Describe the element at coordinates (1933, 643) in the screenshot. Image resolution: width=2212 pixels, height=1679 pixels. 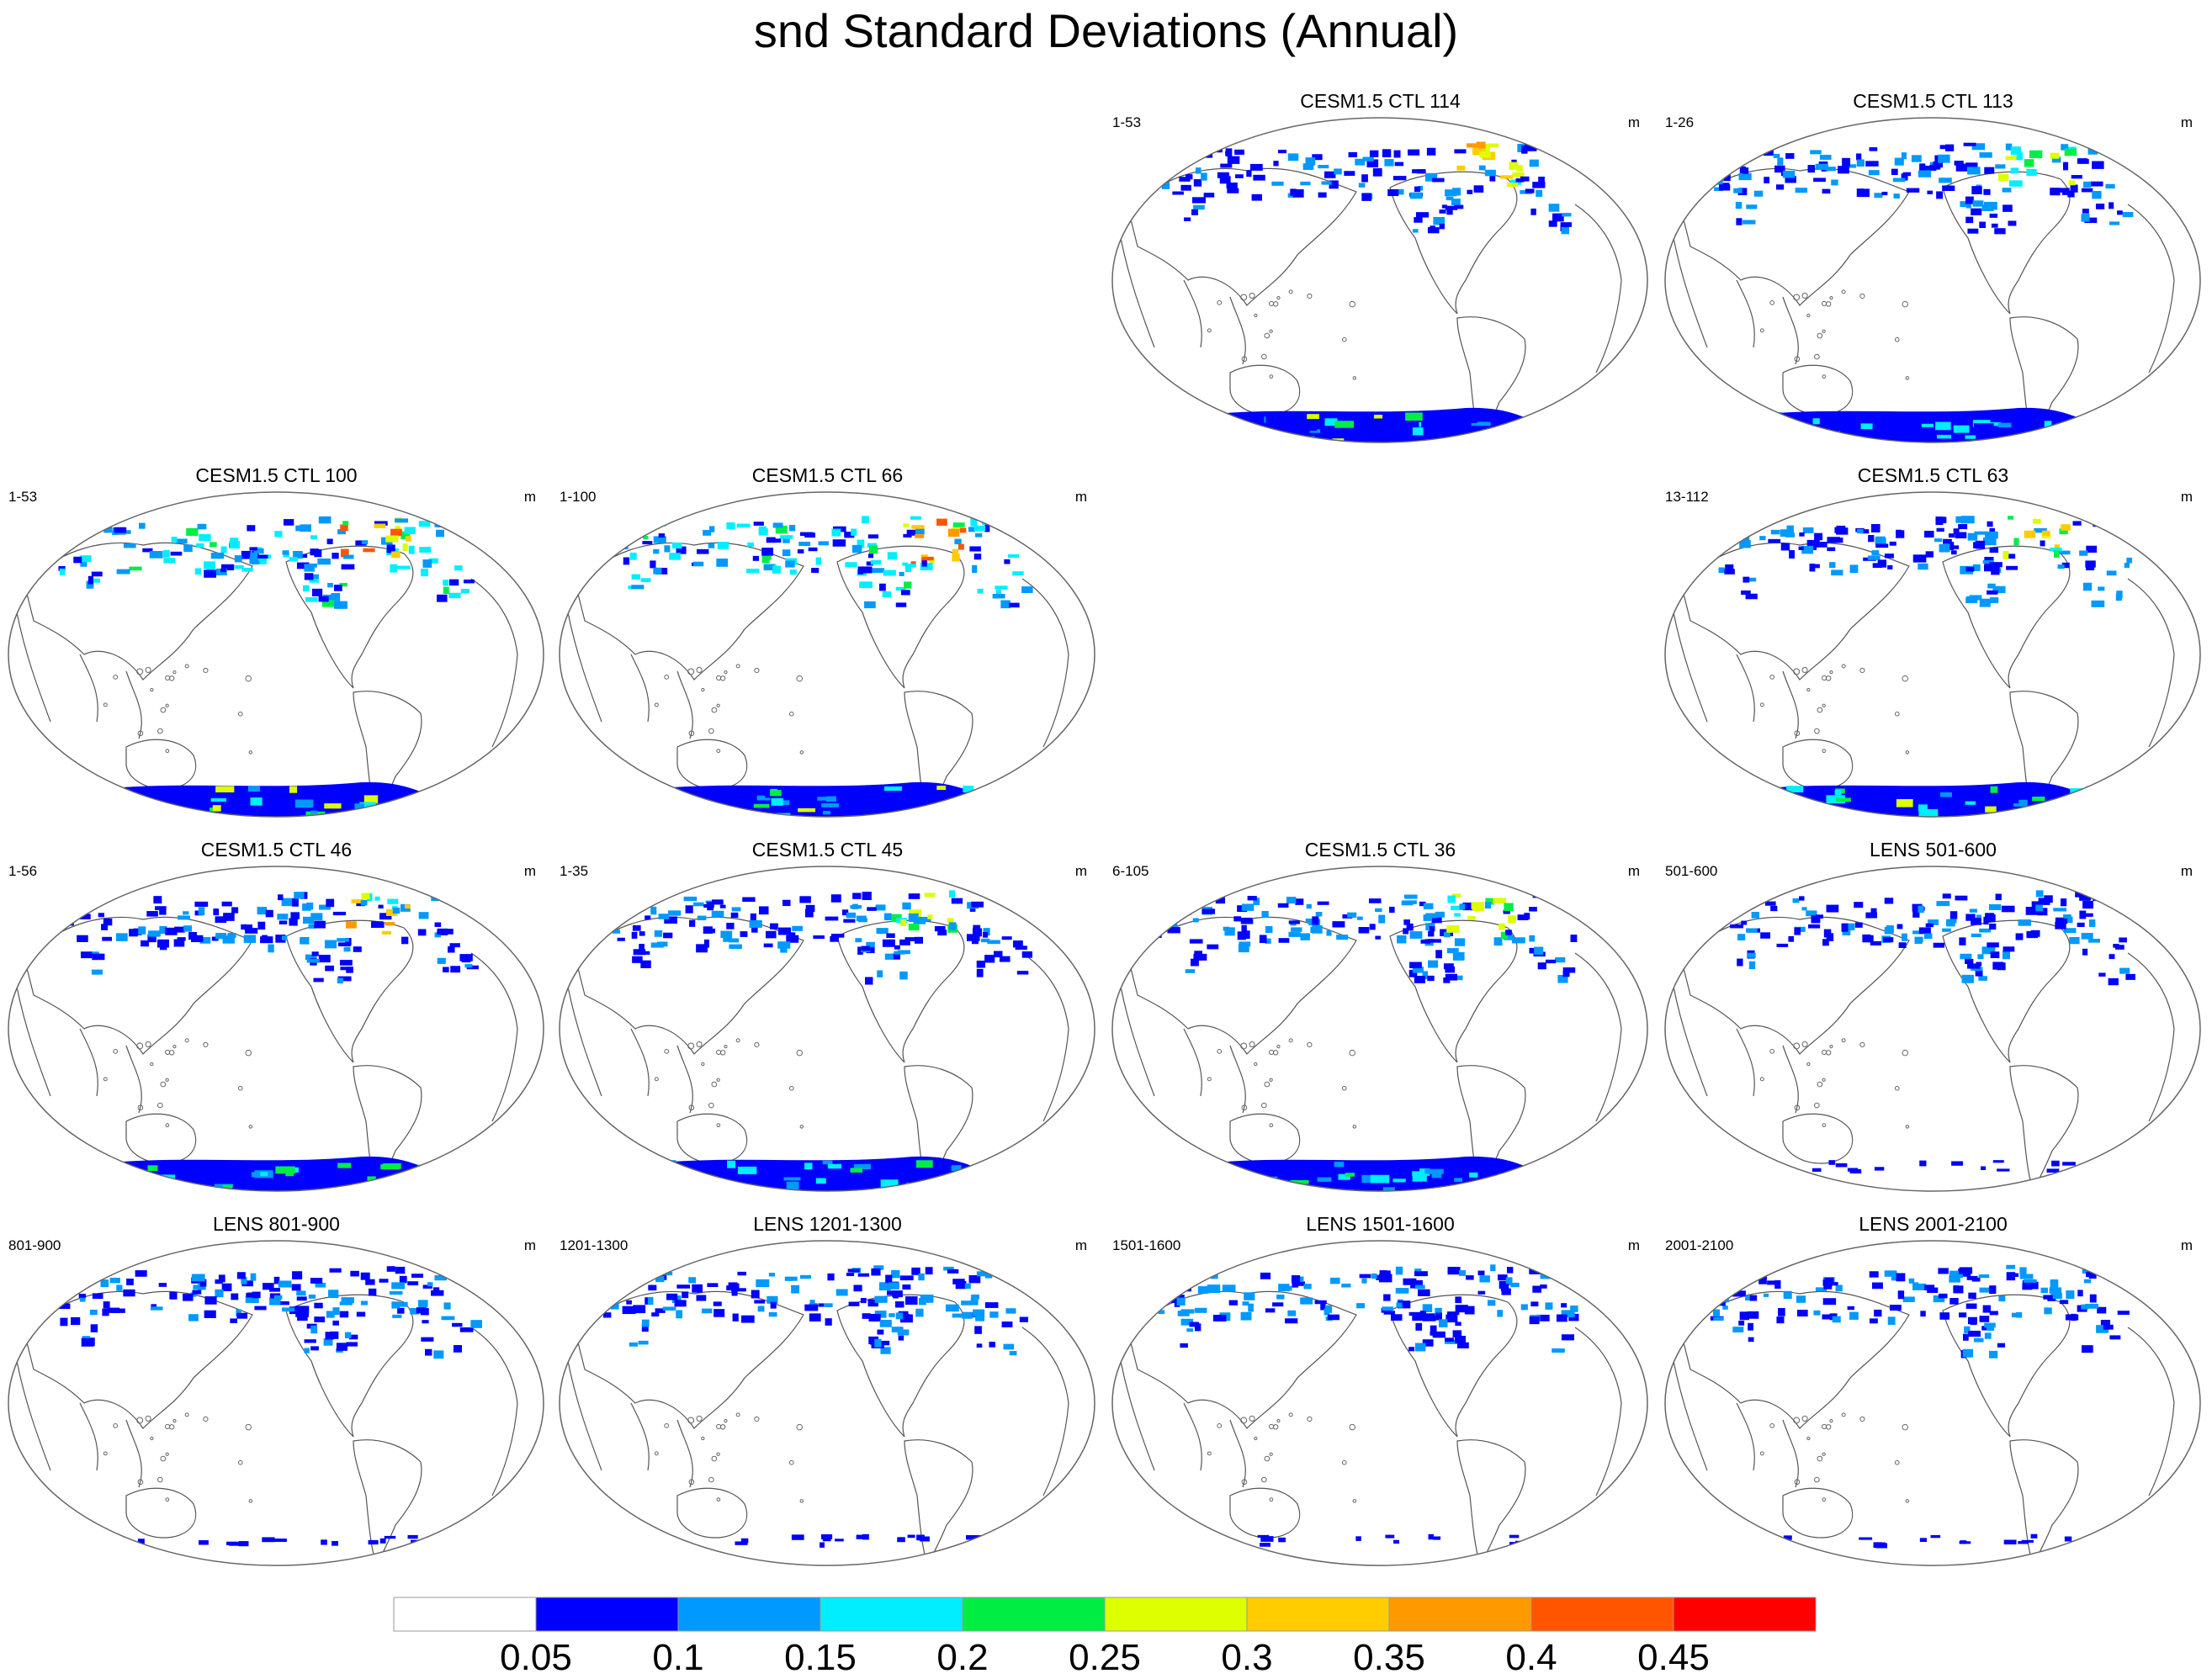
I see `map-panel: CESM1.5 CTL 63 13-112 m` at that location.